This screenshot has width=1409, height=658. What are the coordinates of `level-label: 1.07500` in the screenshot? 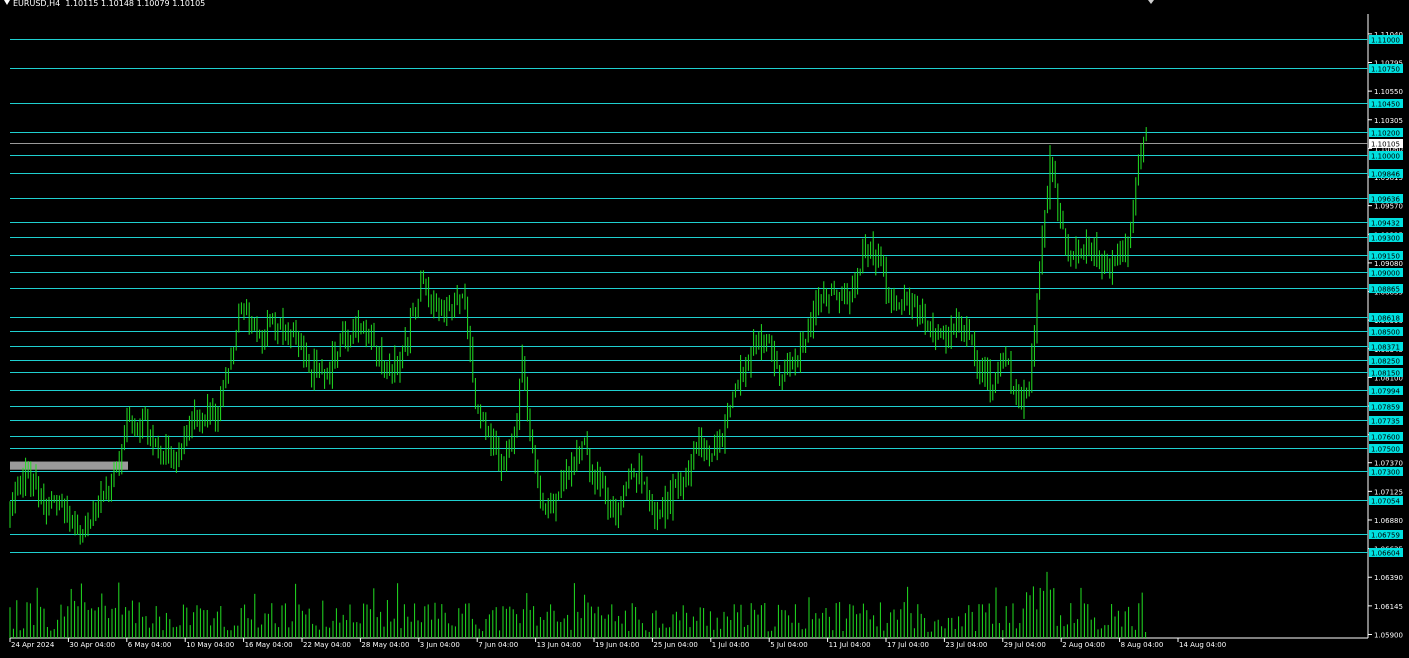 It's located at (1385, 450).